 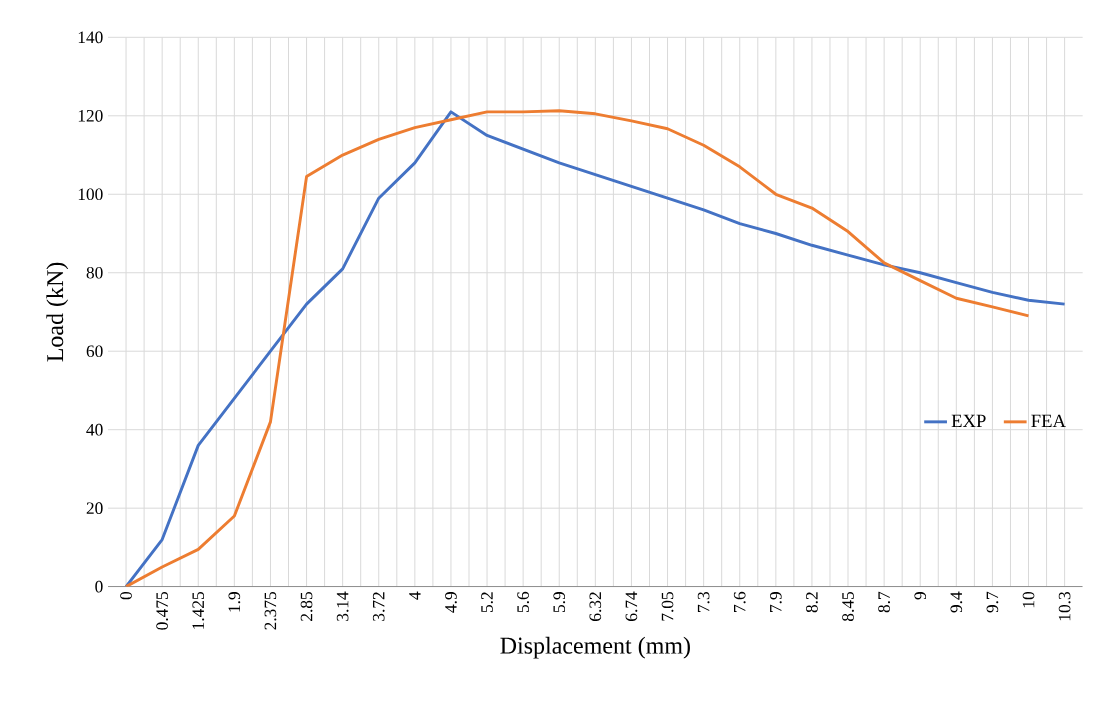 I want to click on legend-label: EXP, so click(x=968, y=420).